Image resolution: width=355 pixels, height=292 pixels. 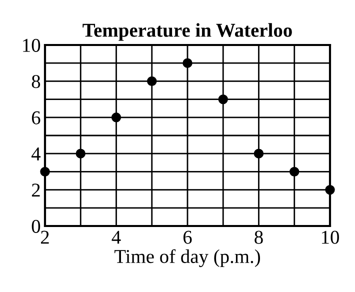 What do you see at coordinates (330, 237) in the screenshot?
I see `x-tick-label: 10` at bounding box center [330, 237].